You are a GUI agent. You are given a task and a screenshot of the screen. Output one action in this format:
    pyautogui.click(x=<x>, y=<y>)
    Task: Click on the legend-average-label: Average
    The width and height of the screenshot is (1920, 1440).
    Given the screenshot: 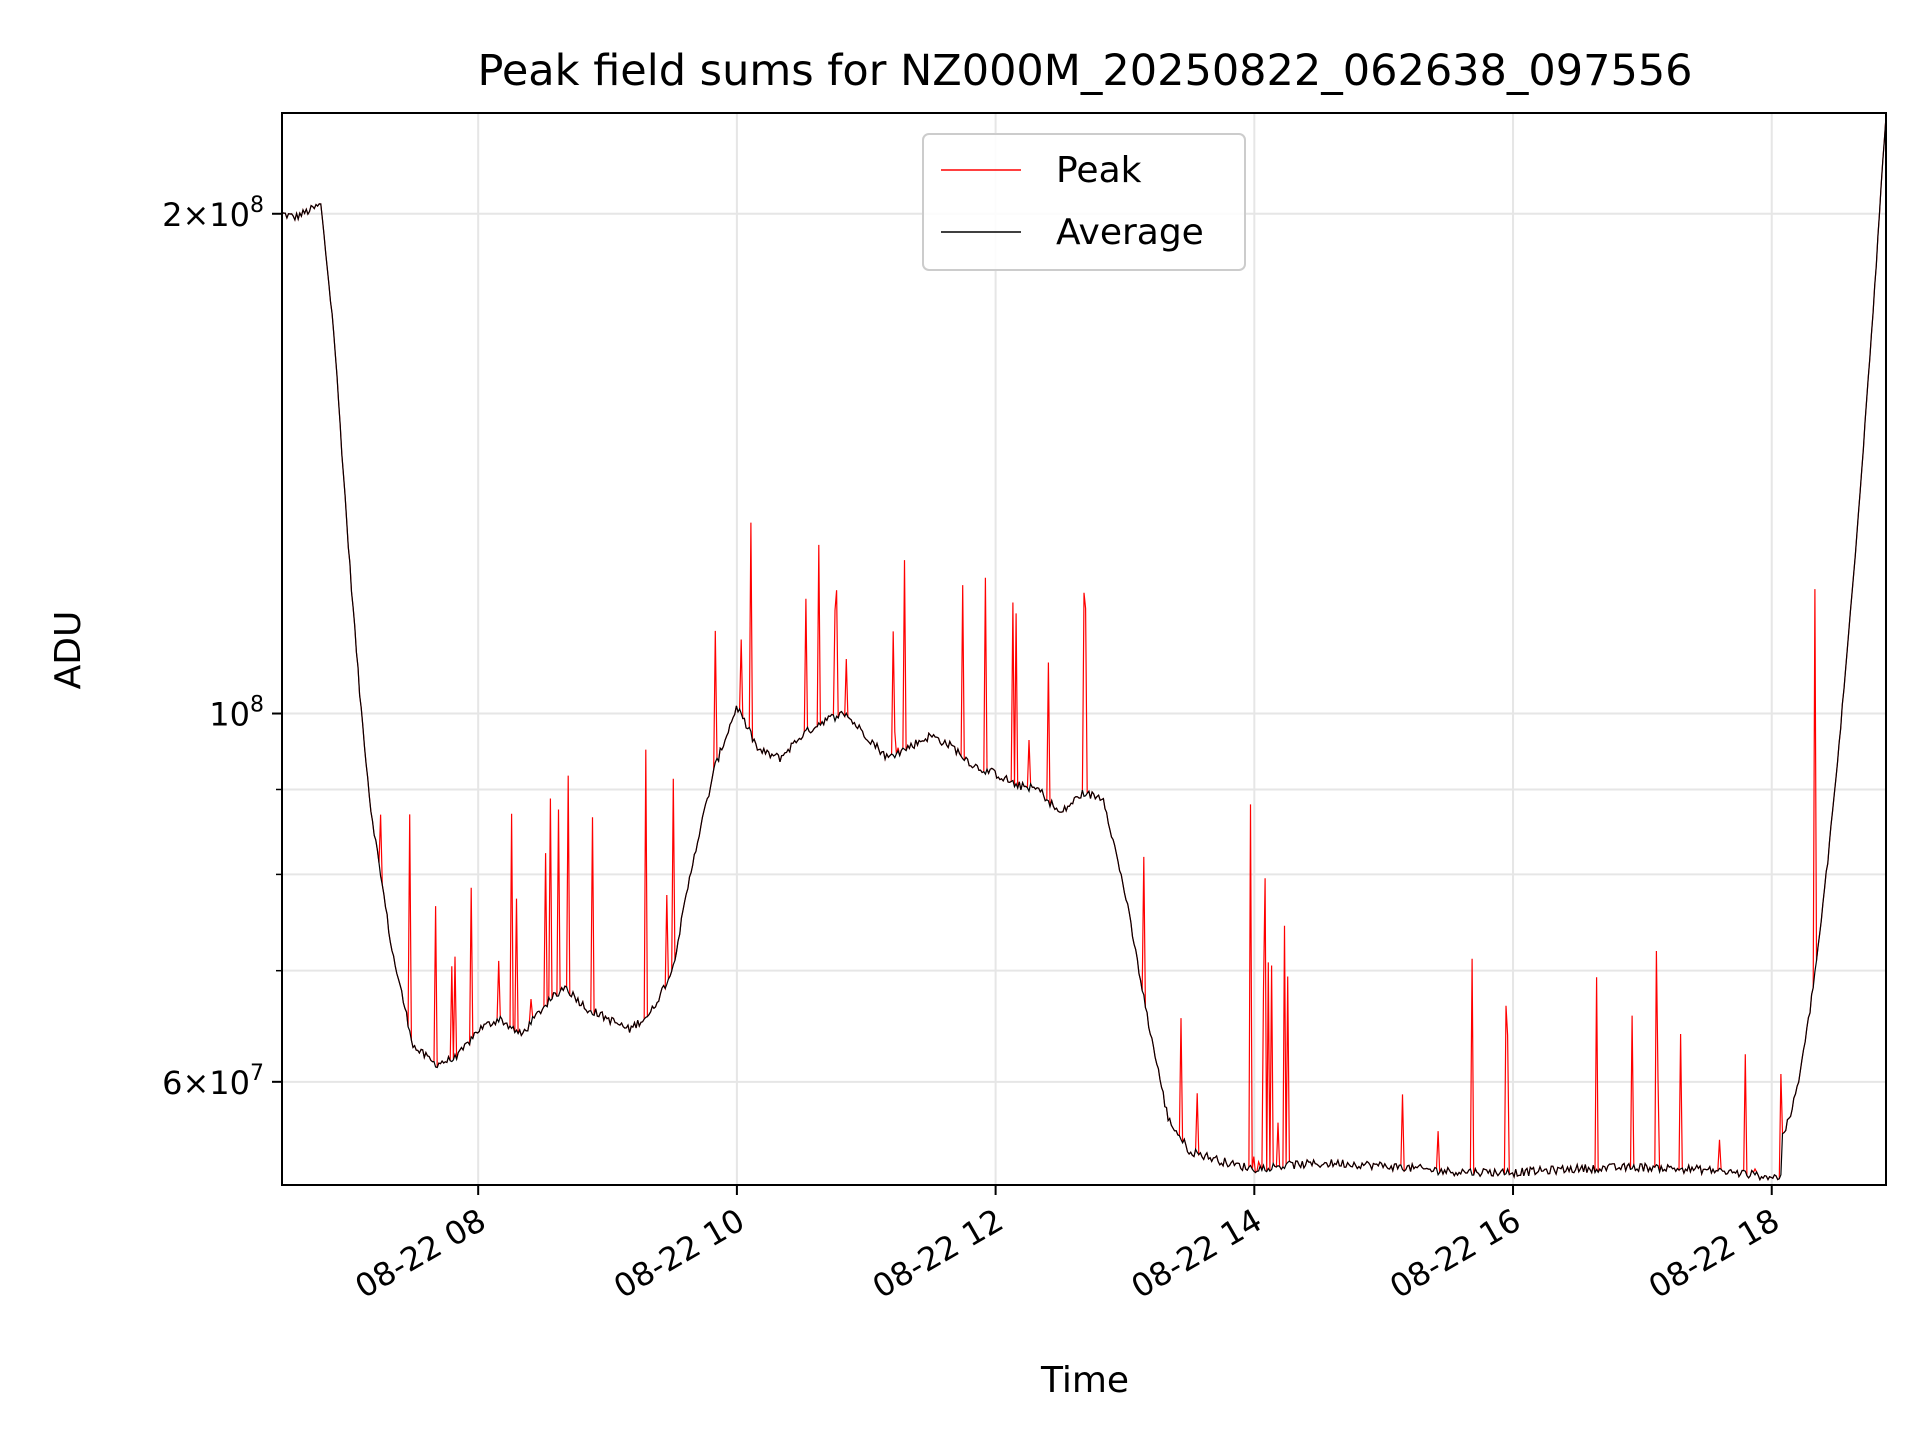 What is the action you would take?
    pyautogui.click(x=1130, y=232)
    